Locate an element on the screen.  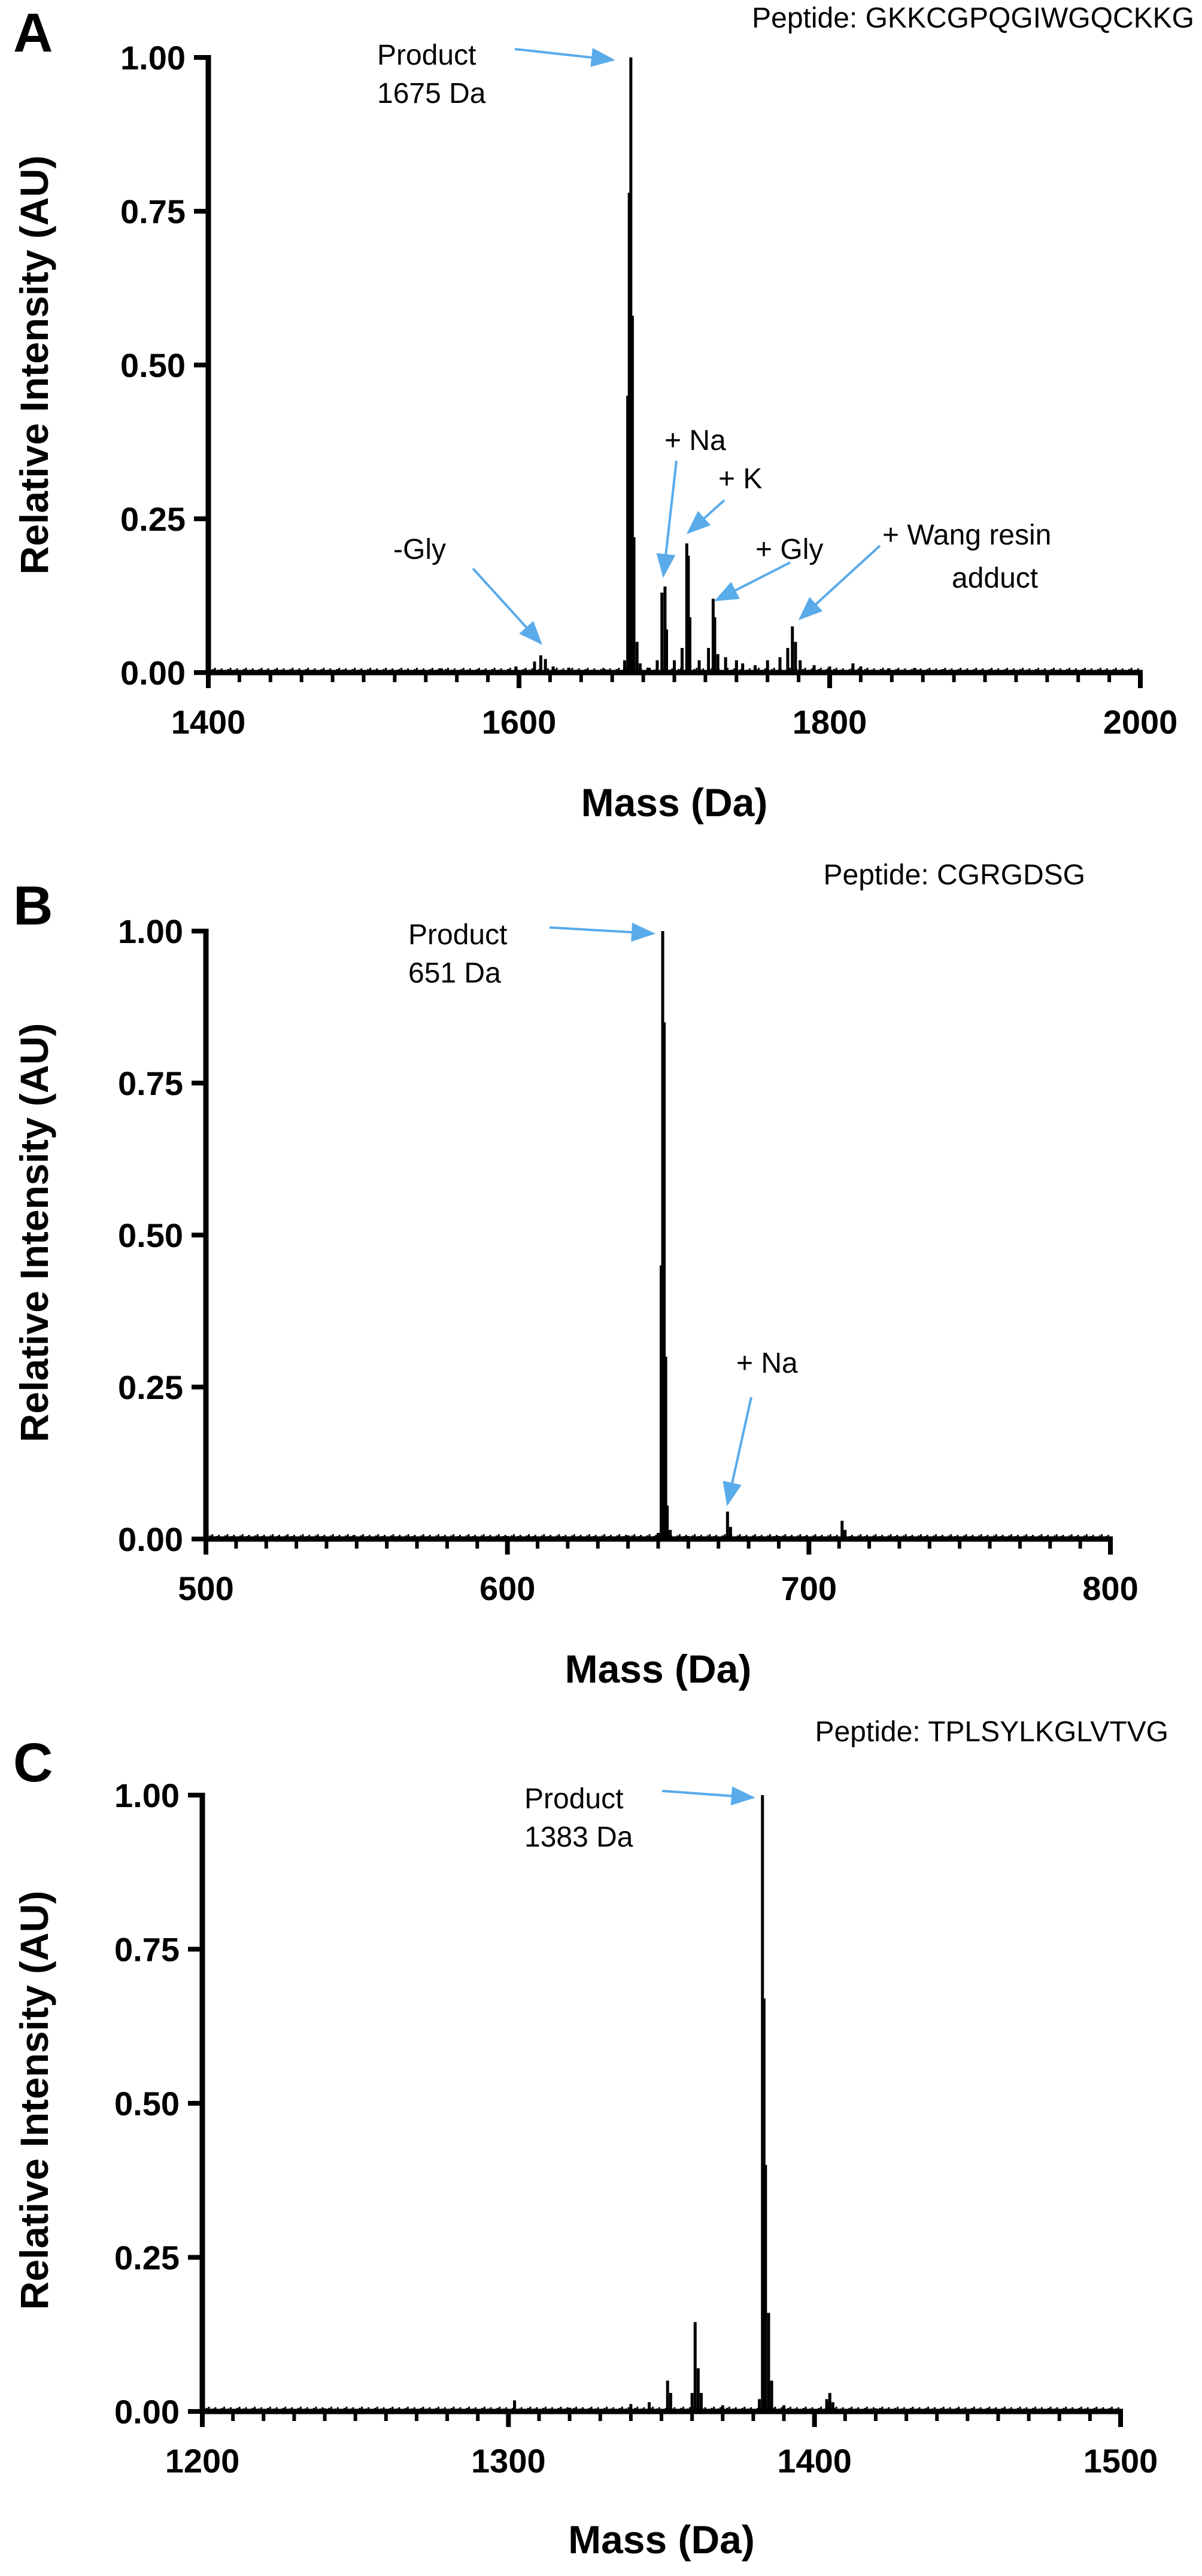
x-tick-label: 1800 is located at coordinates (830, 722).